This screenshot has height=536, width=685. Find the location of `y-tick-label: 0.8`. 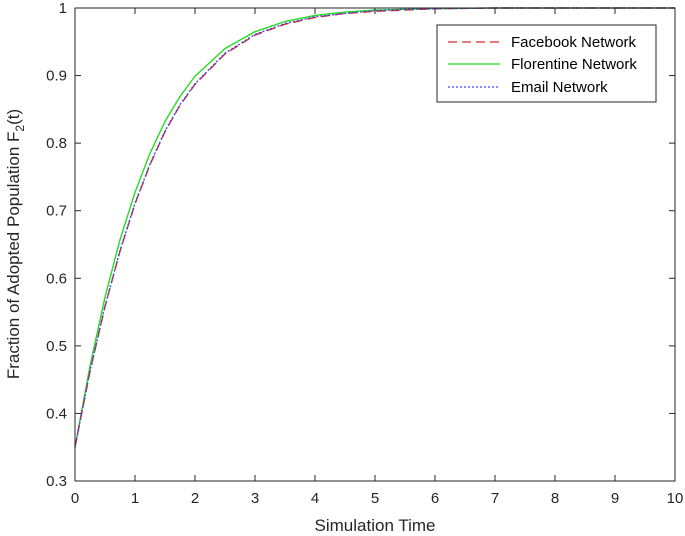

y-tick-label: 0.8 is located at coordinates (56, 143).